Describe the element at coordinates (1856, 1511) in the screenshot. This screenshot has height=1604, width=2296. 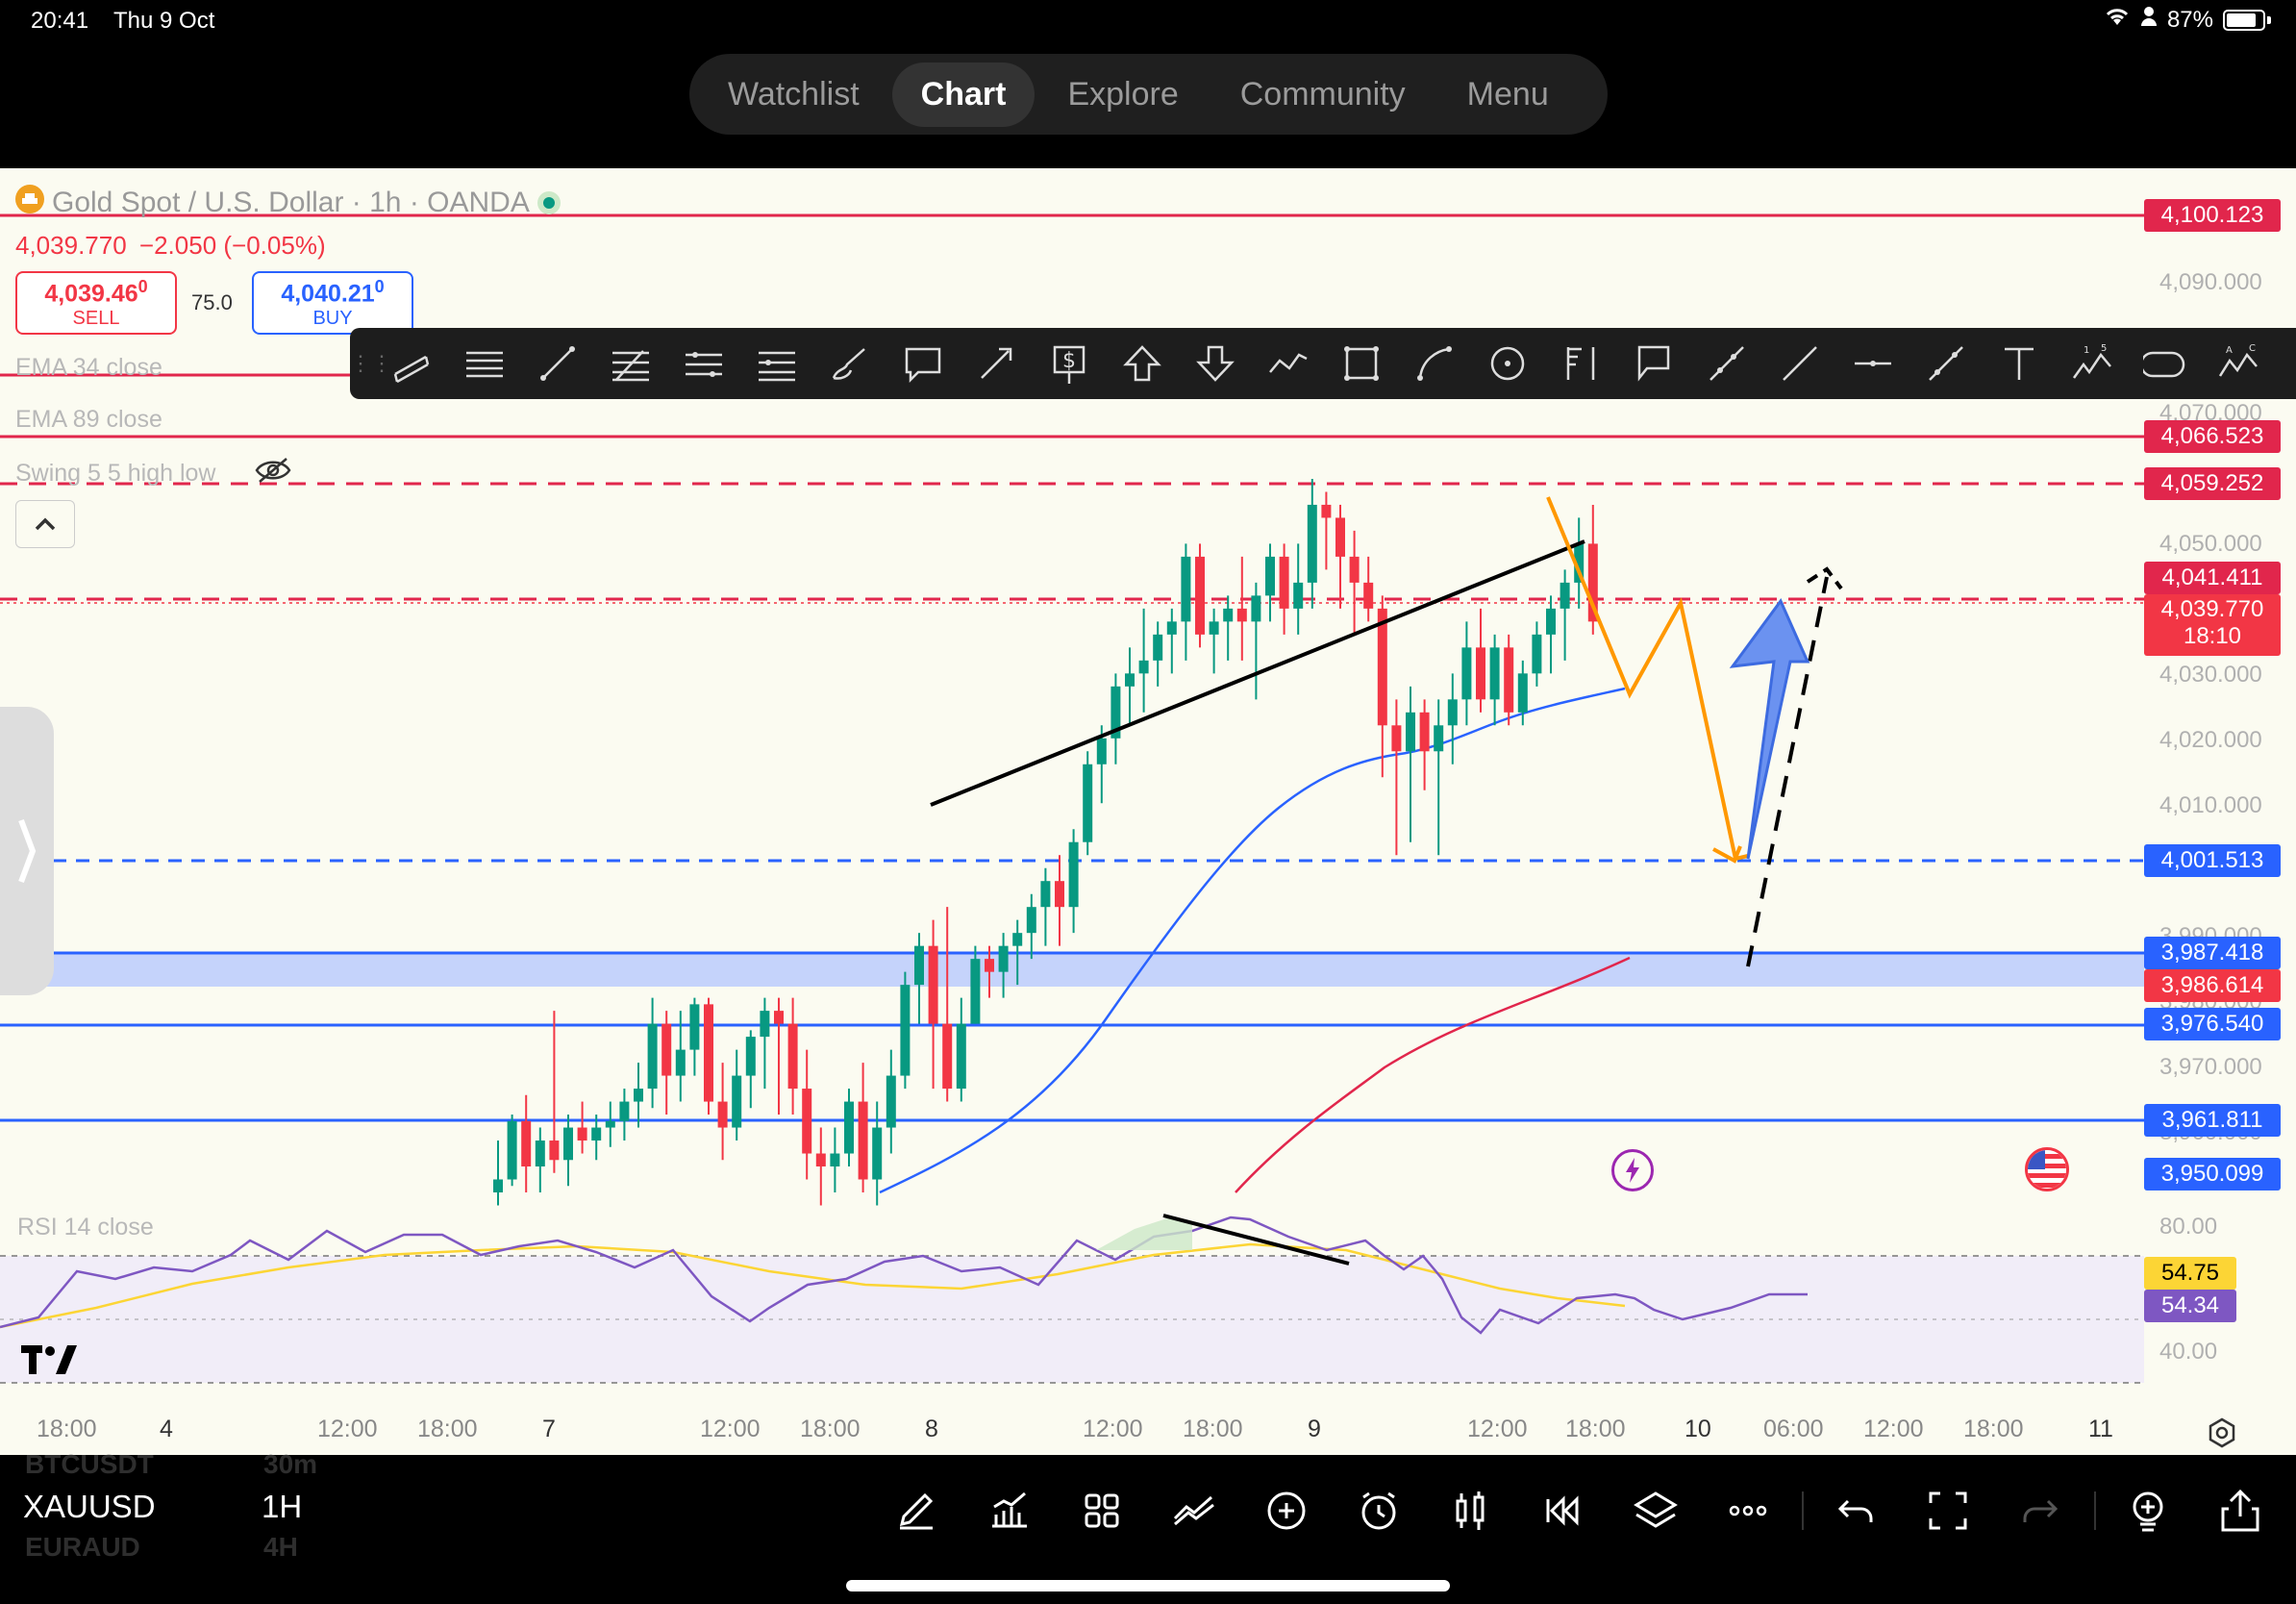
I see `undo-icon` at that location.